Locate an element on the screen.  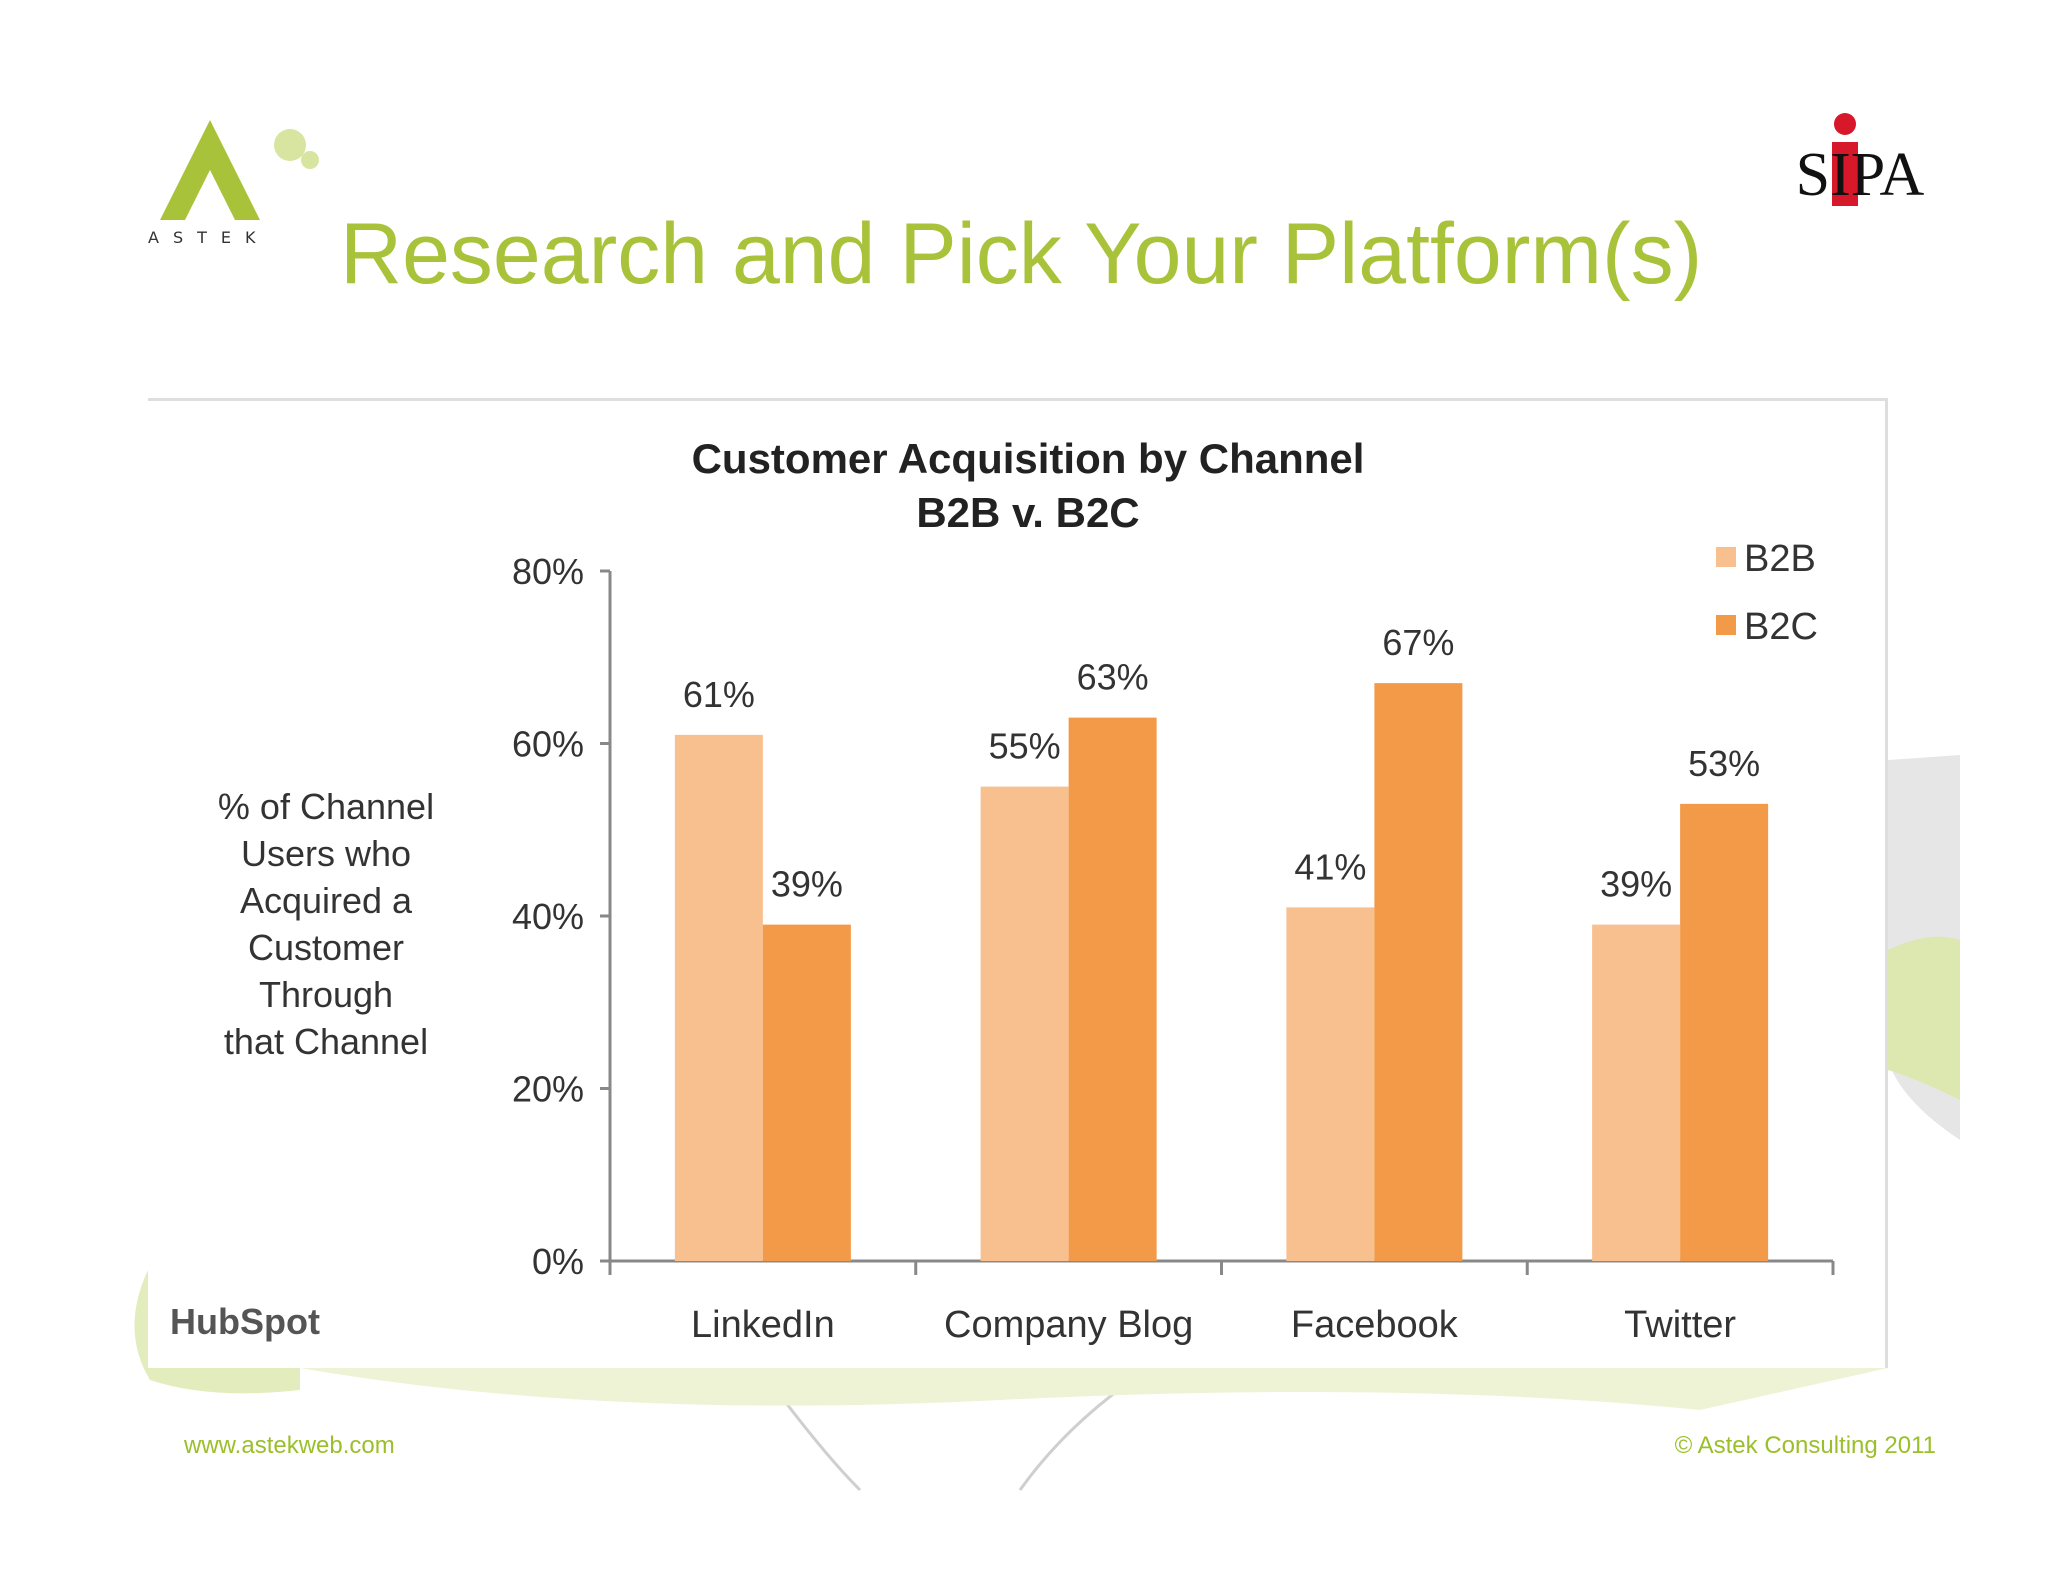
bar-data-label: 61% is located at coordinates (719, 694).